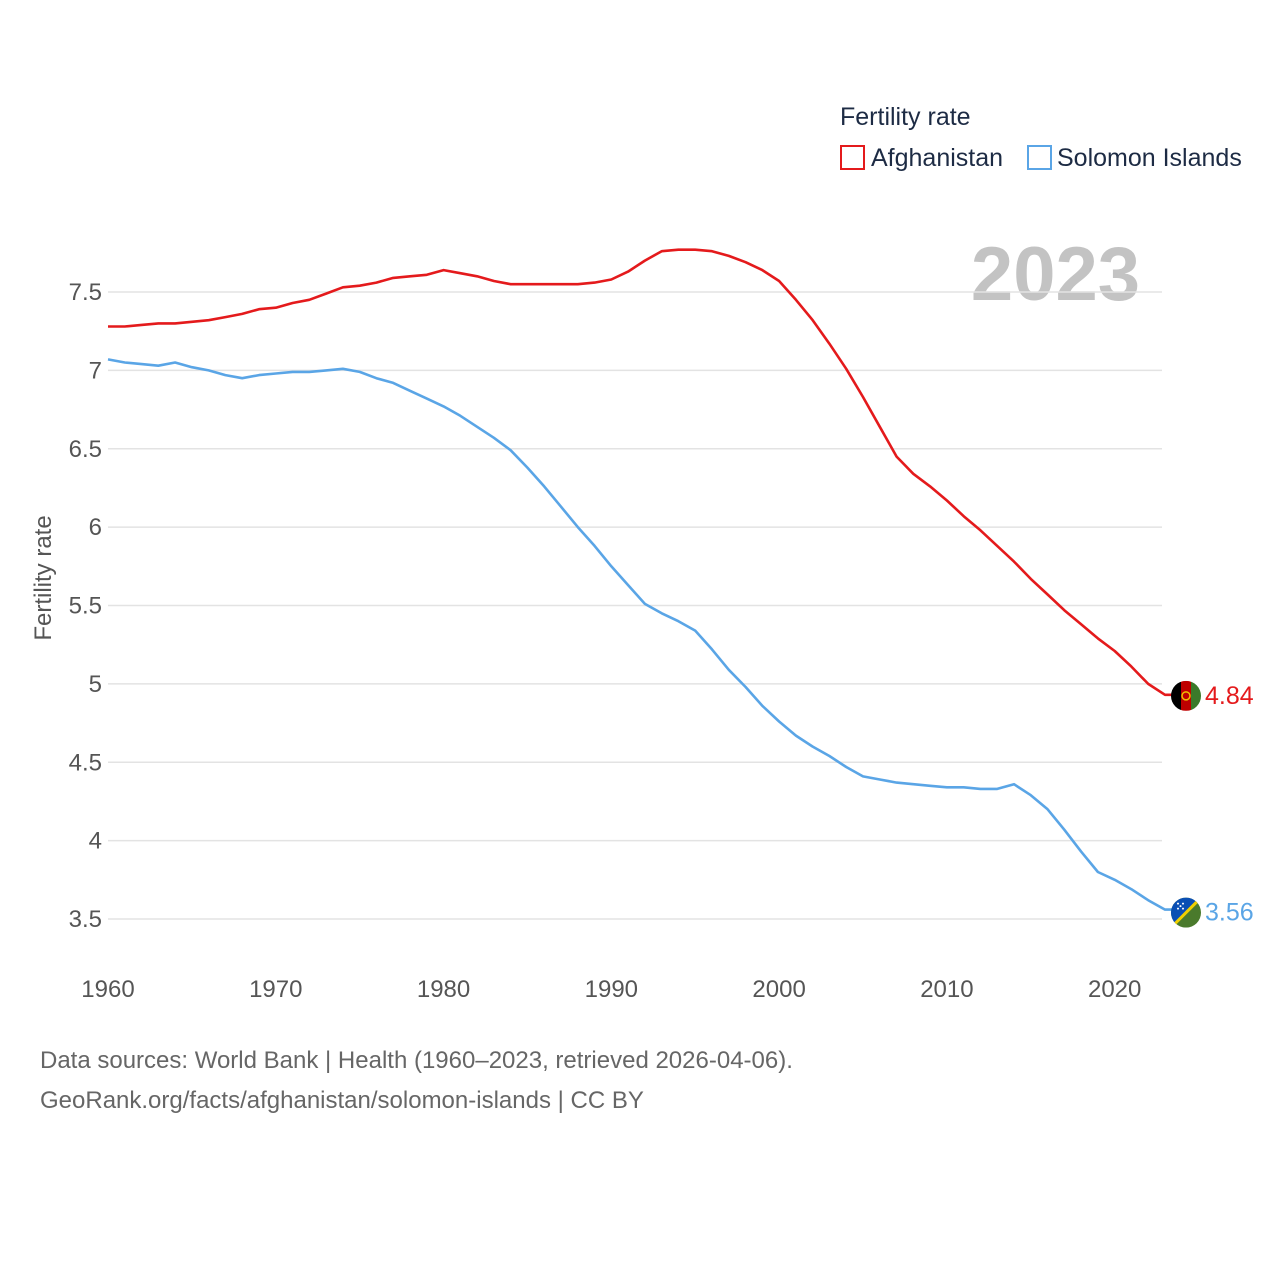 The width and height of the screenshot is (1280, 1280). I want to click on legend-title: Fertility rate, so click(905, 117).